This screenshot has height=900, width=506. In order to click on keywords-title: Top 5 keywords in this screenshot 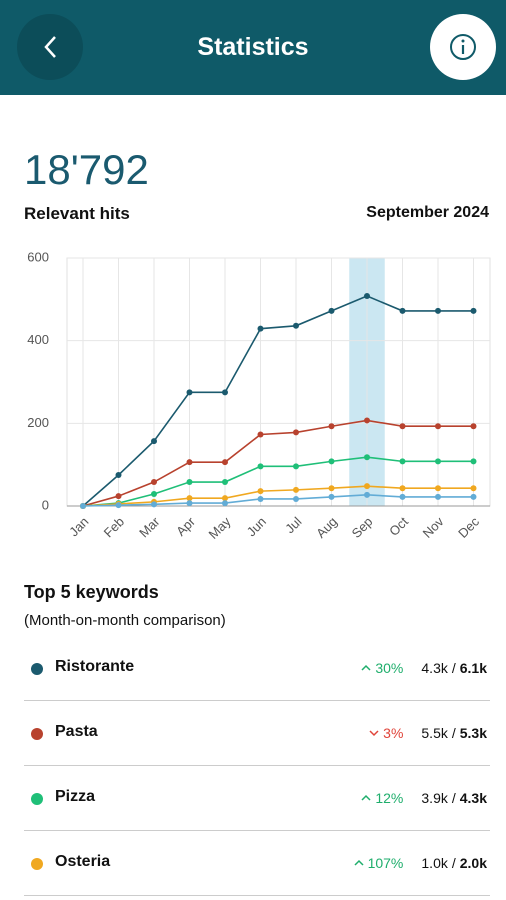, I will do `click(91, 592)`.